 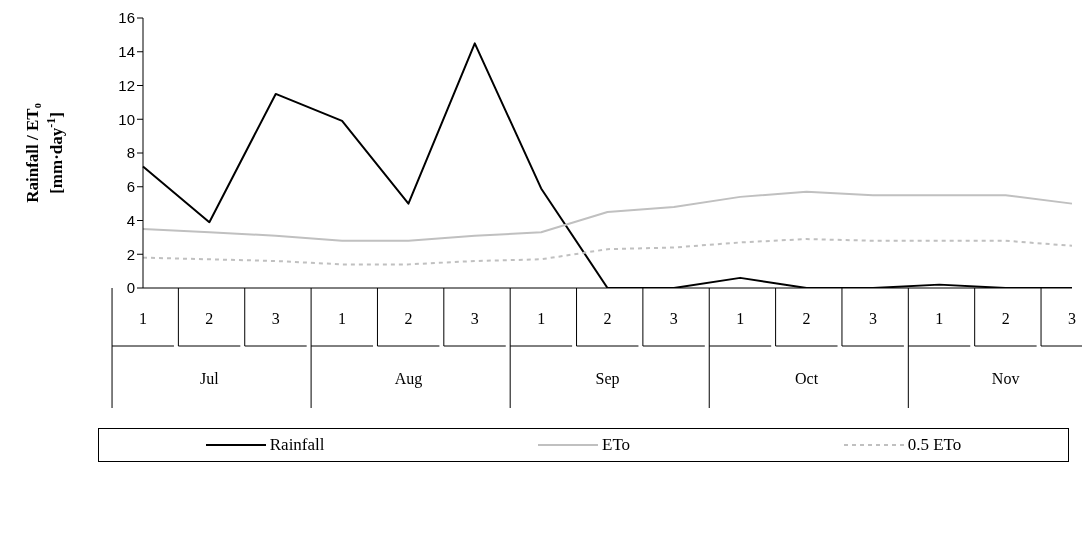 I want to click on text: Aug, so click(x=408, y=379).